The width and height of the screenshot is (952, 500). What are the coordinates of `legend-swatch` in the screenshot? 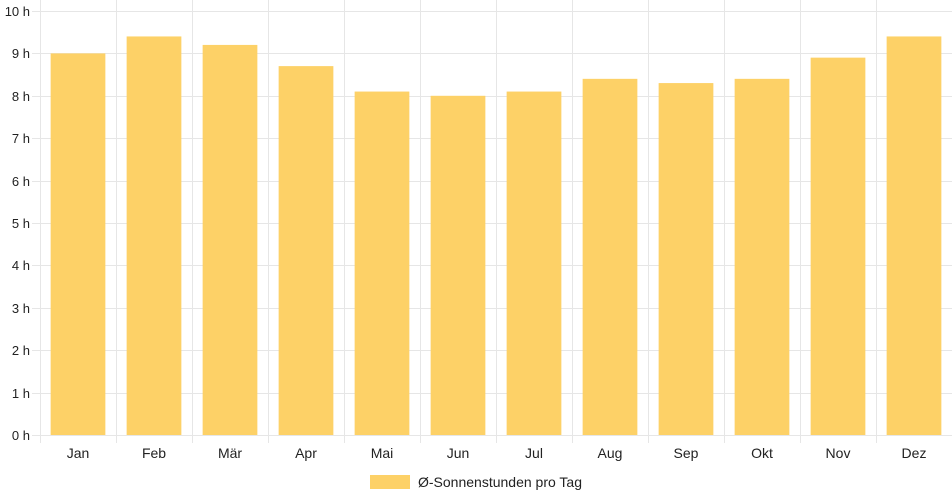 It's located at (390, 482).